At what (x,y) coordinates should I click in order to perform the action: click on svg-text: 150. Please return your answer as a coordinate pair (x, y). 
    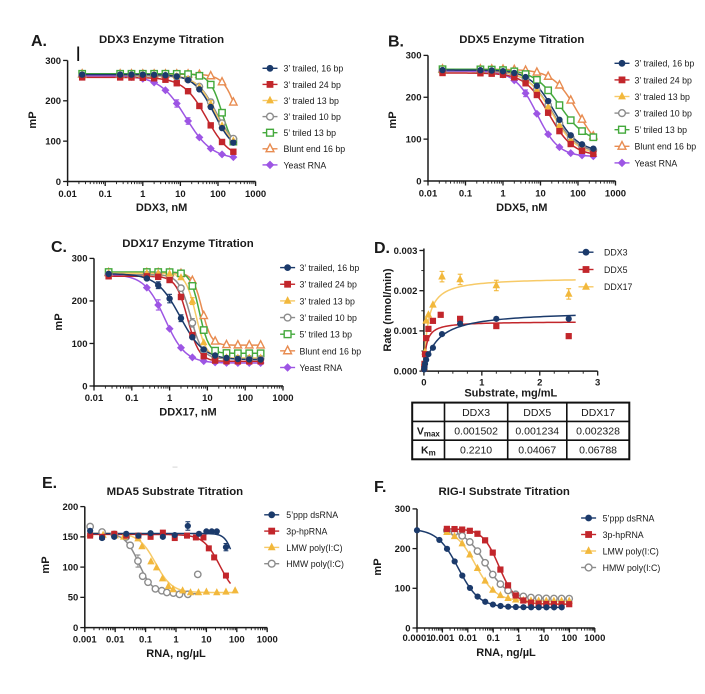
    Looking at the image, I should click on (70, 537).